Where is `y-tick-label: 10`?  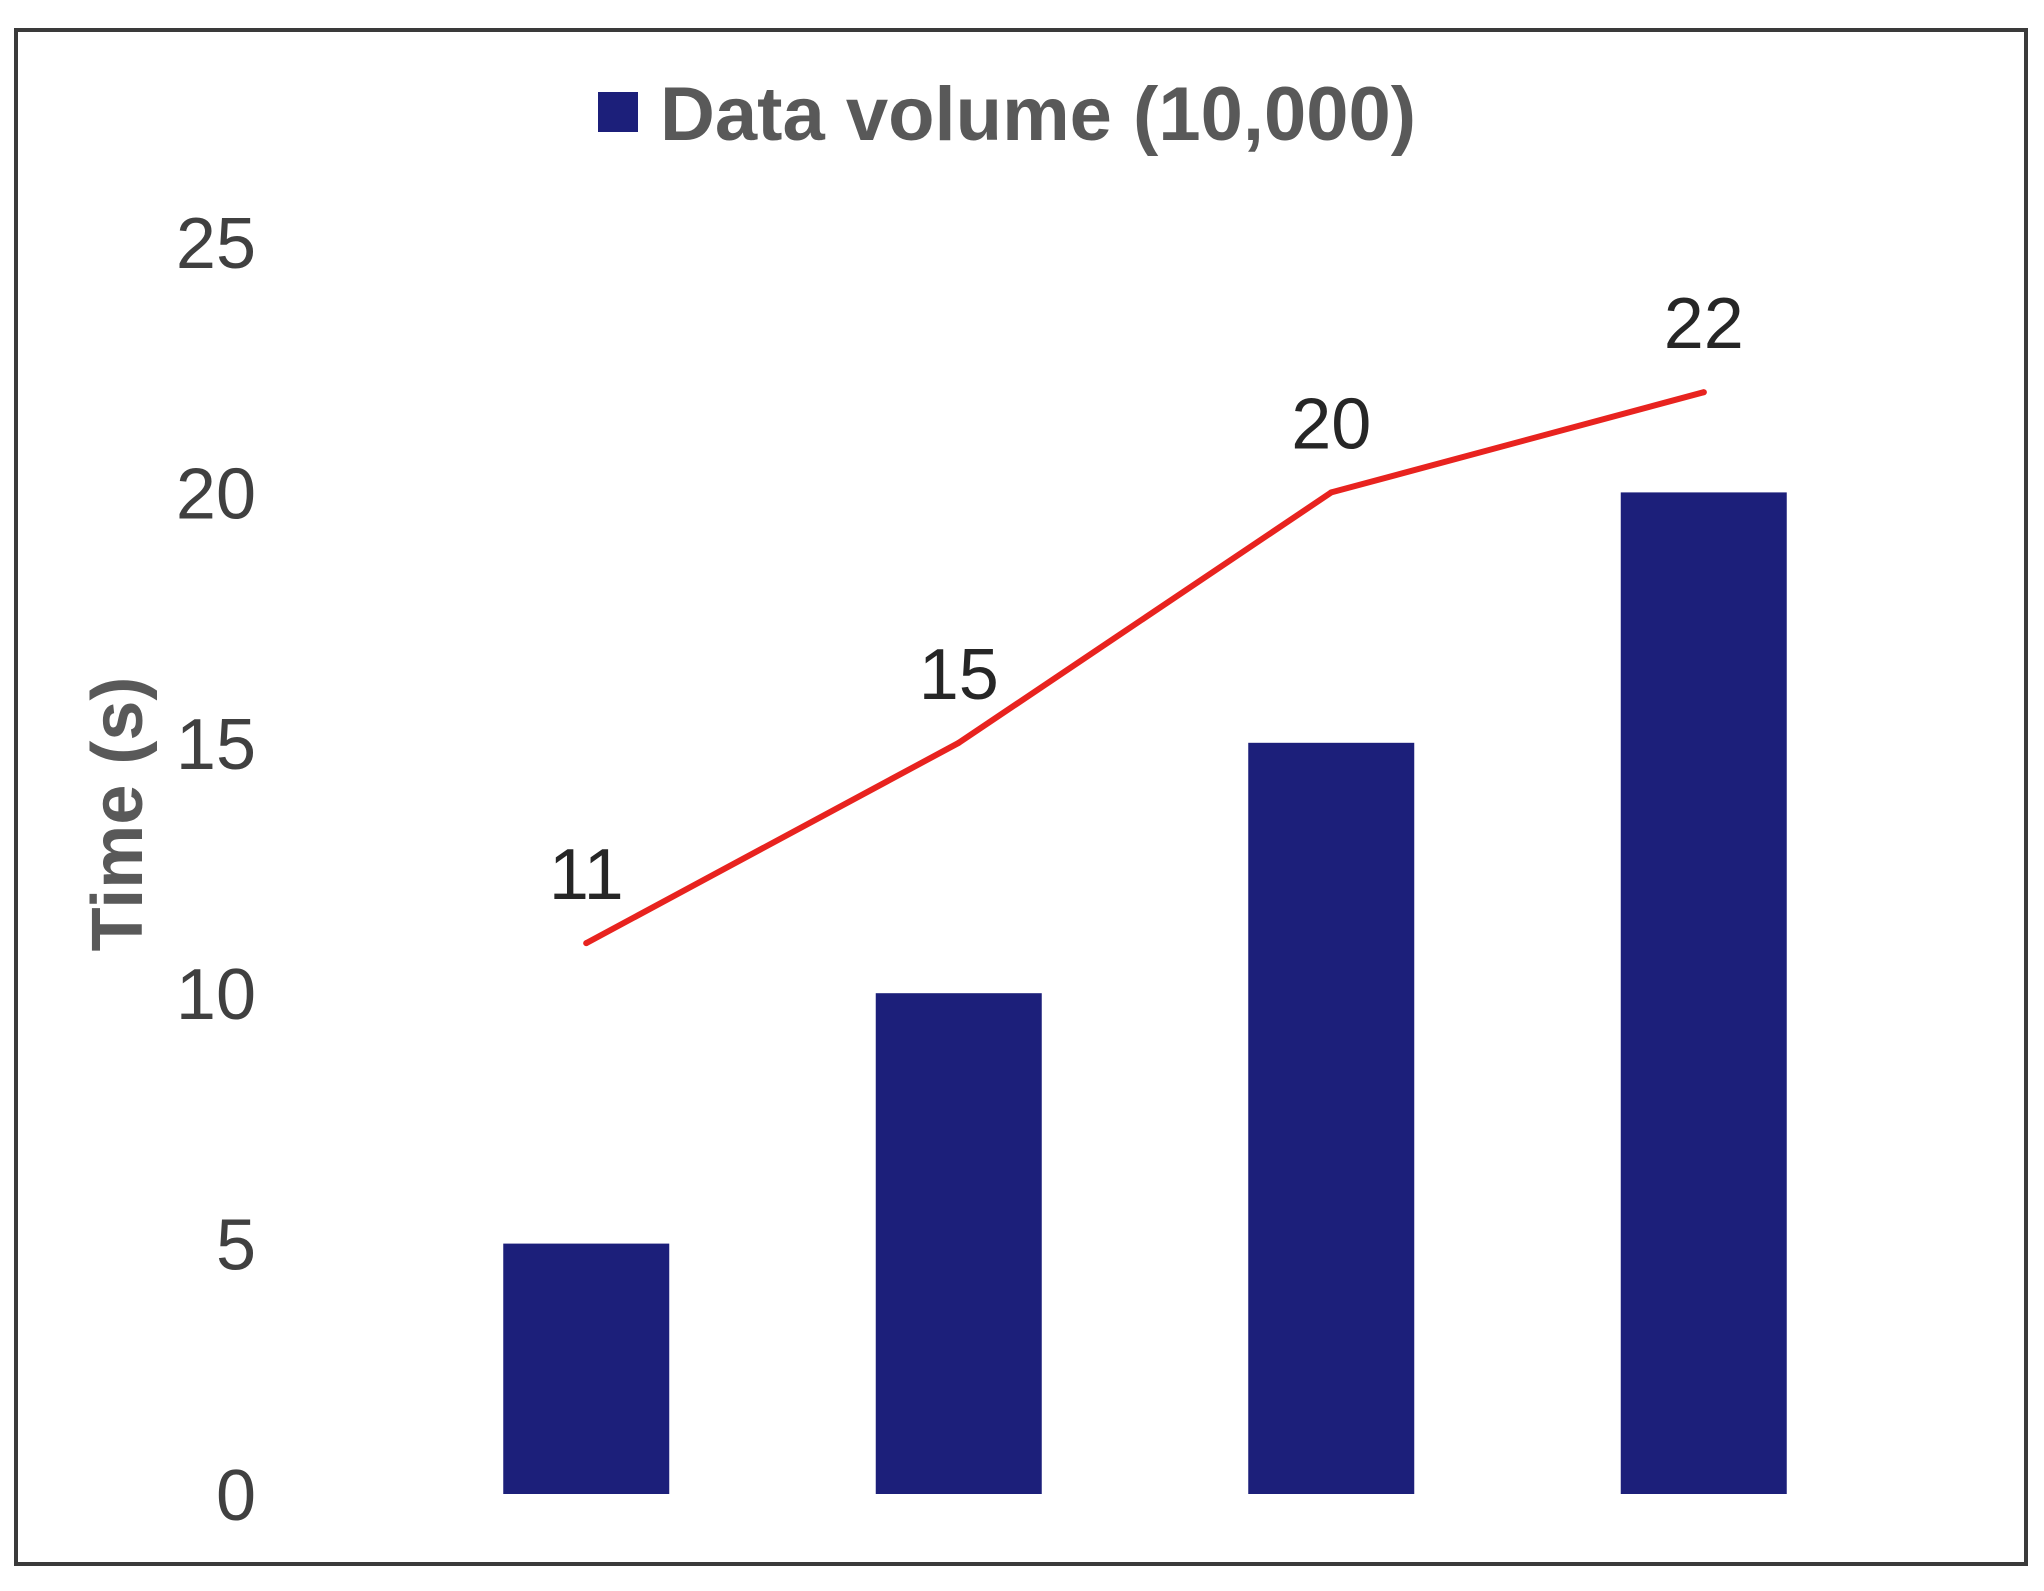 y-tick-label: 10 is located at coordinates (216, 995).